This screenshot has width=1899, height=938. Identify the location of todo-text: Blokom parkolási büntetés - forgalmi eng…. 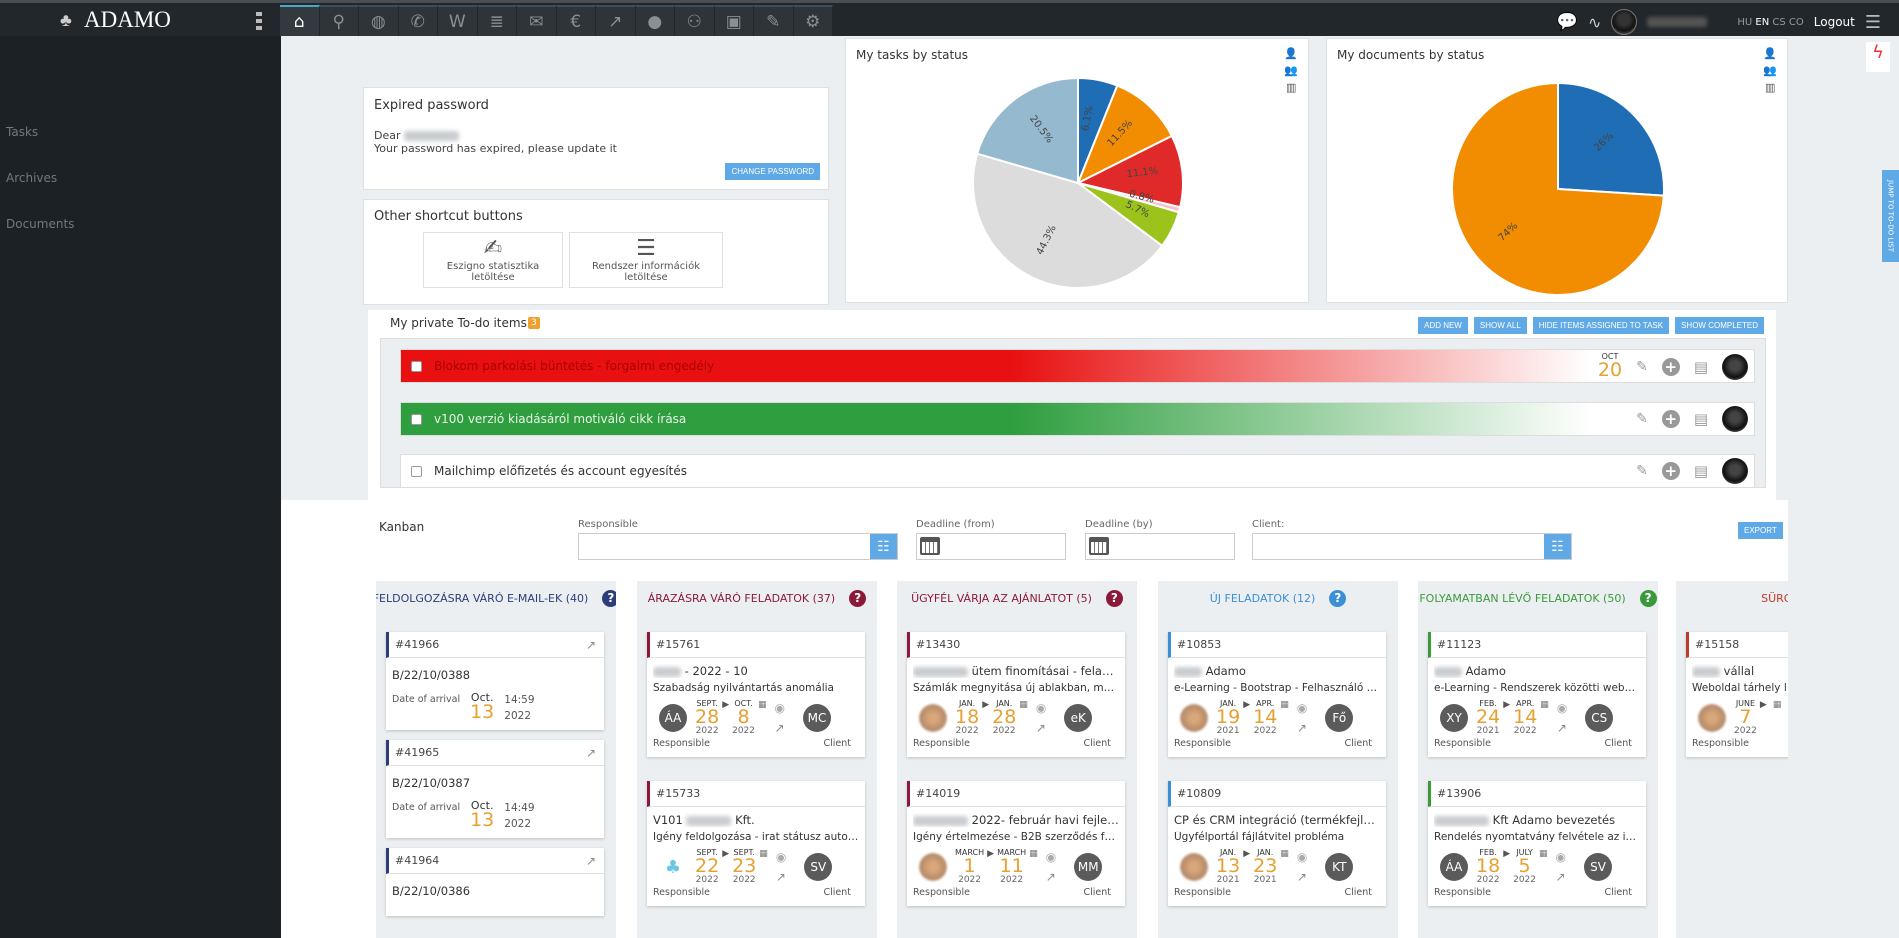
(574, 366).